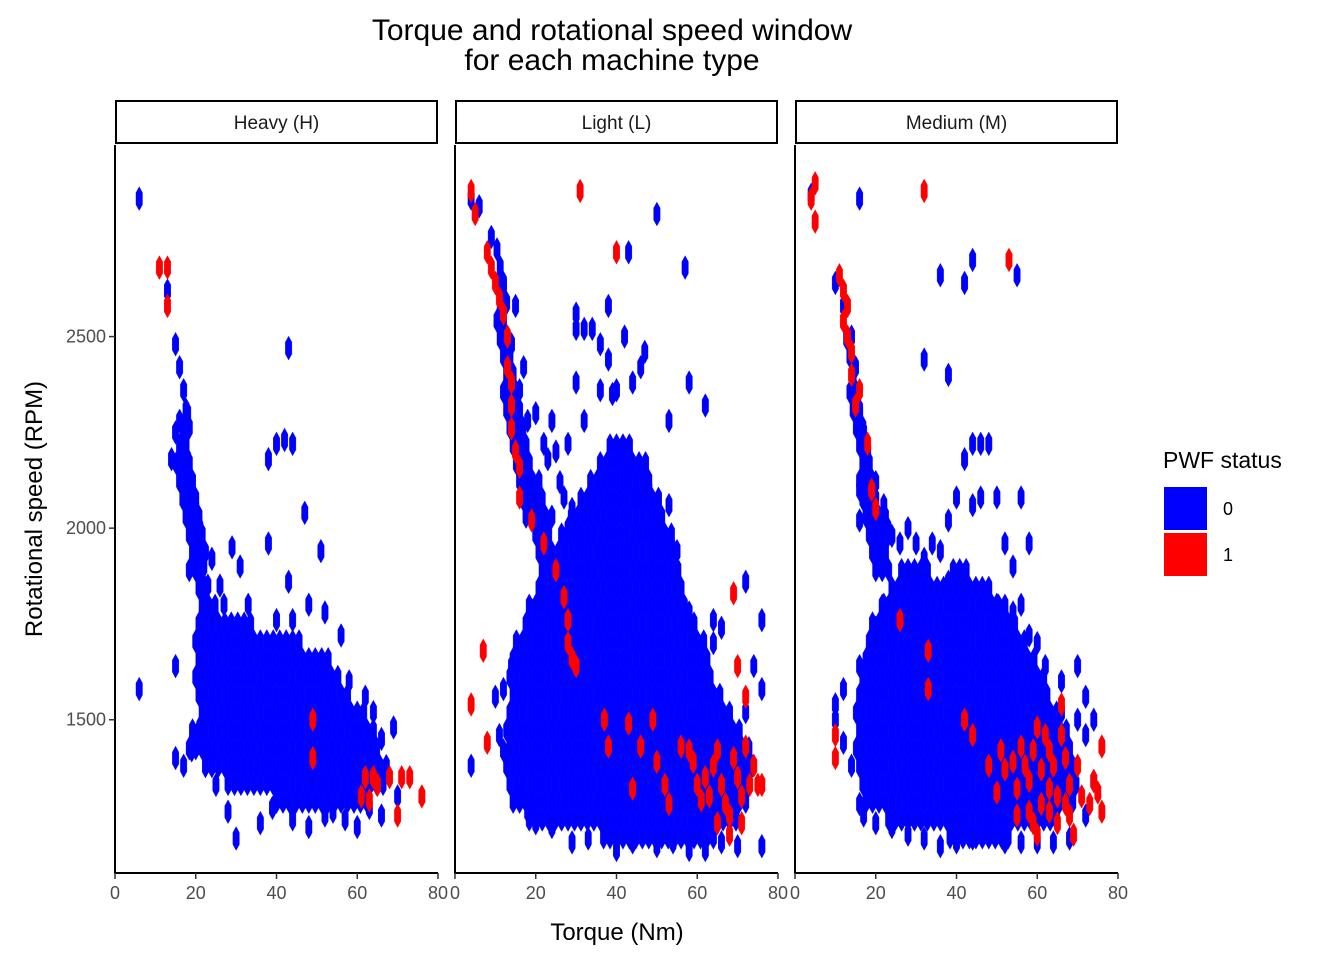 The image size is (1344, 960). Describe the element at coordinates (1222, 460) in the screenshot. I see `legend-title: PWF status` at that location.